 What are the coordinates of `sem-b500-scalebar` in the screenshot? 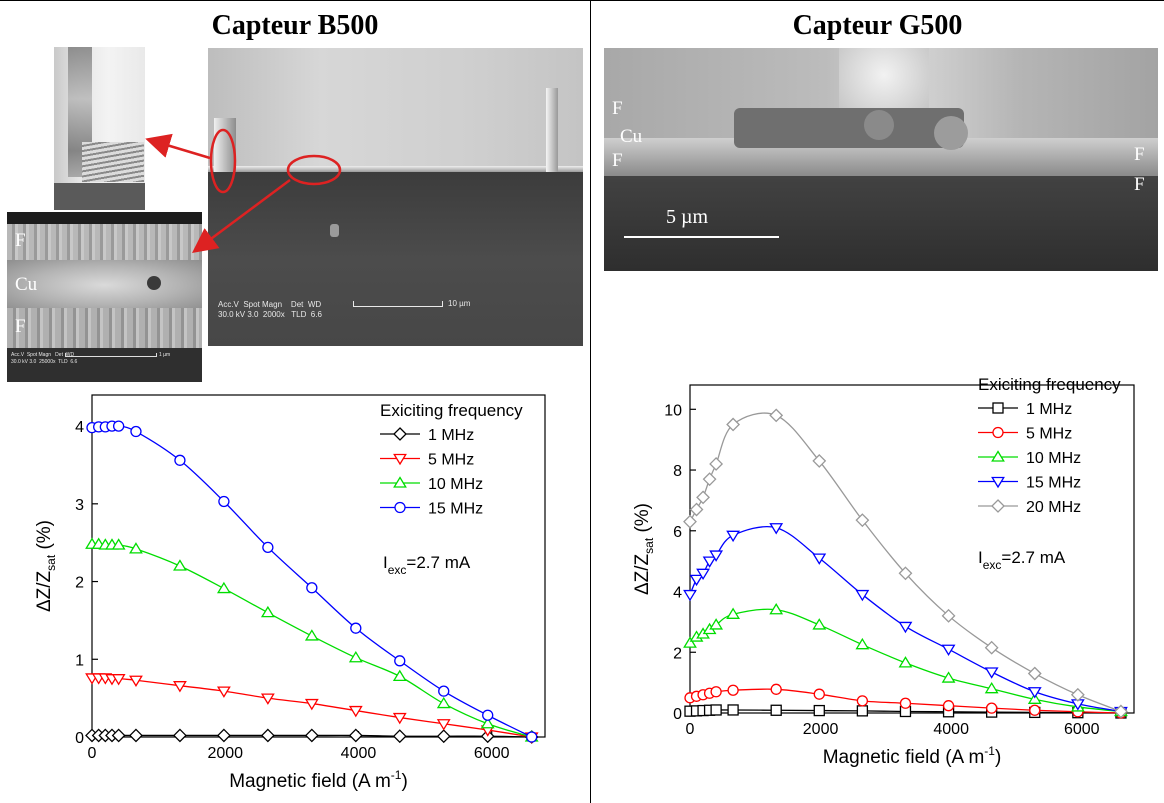 It's located at (398, 304).